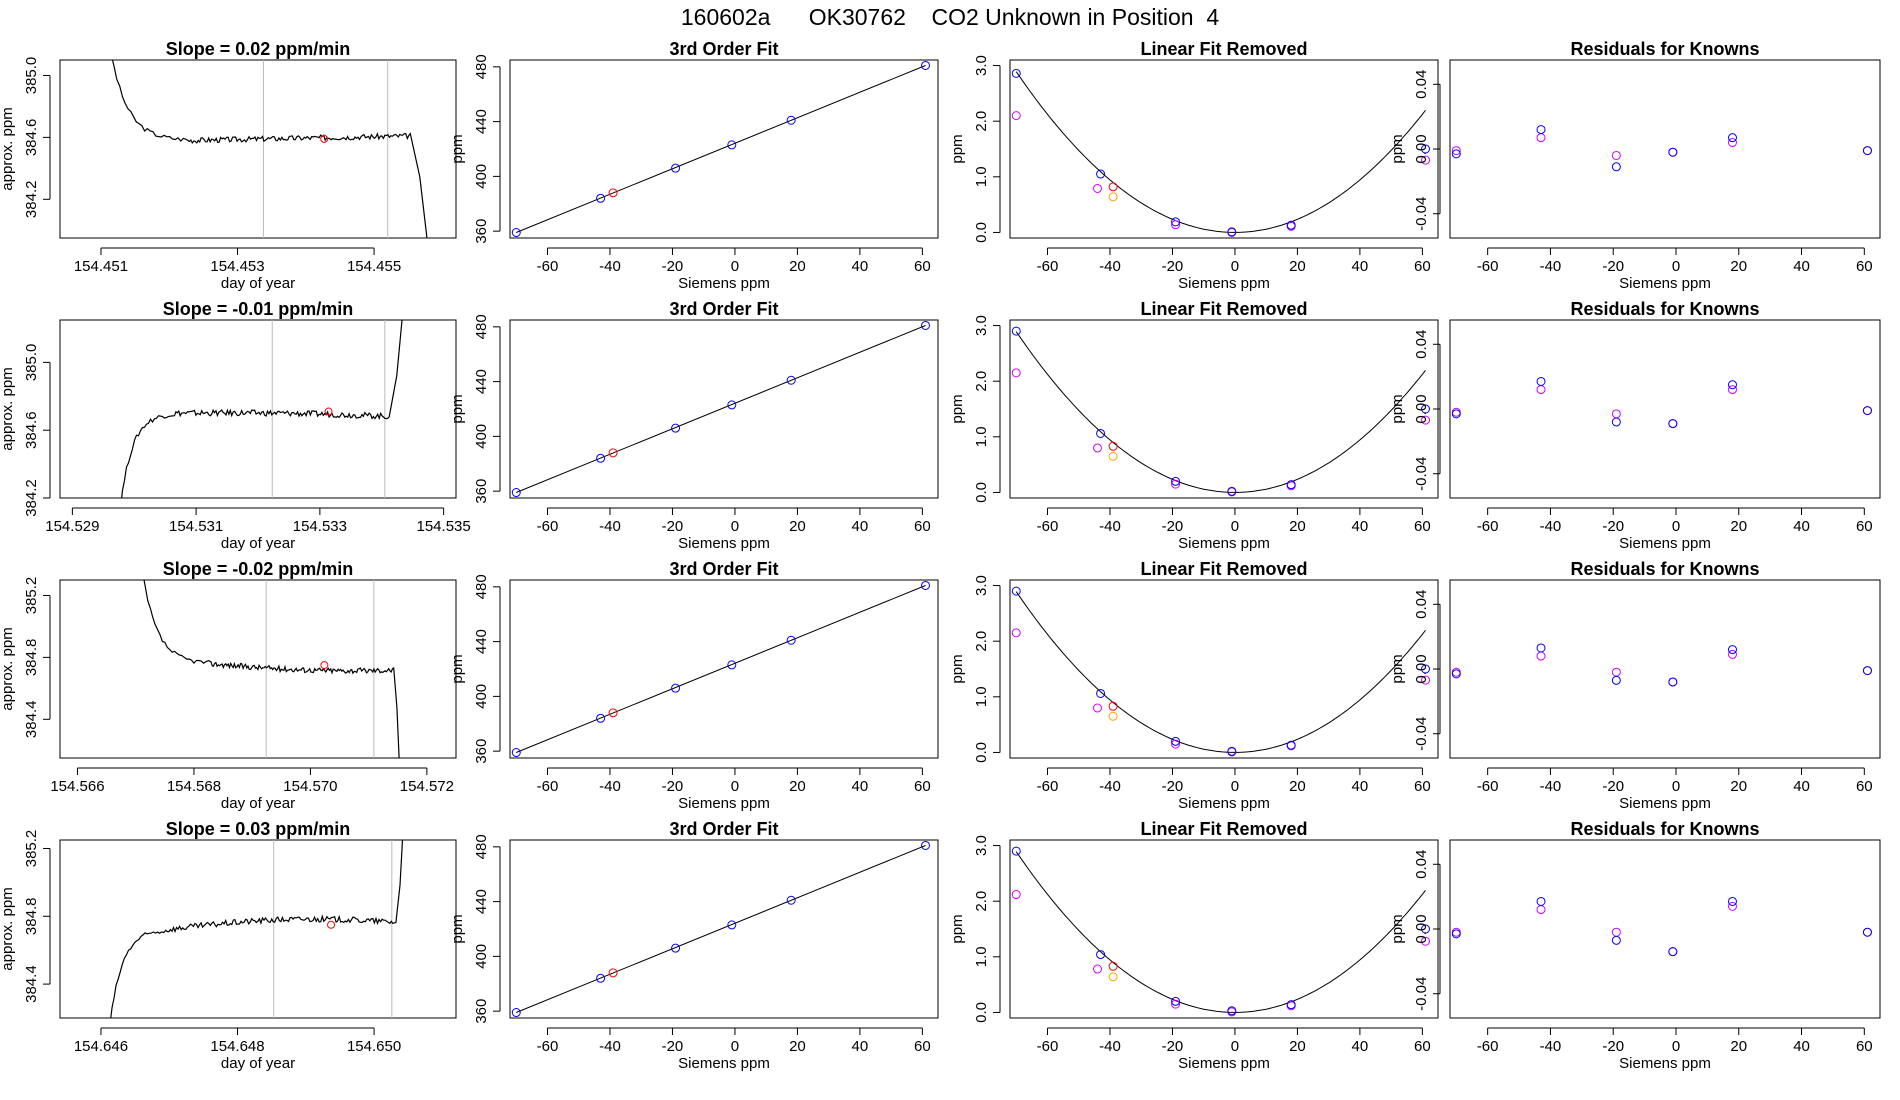  Describe the element at coordinates (481, 491) in the screenshot. I see `y-tick-label: 360` at that location.